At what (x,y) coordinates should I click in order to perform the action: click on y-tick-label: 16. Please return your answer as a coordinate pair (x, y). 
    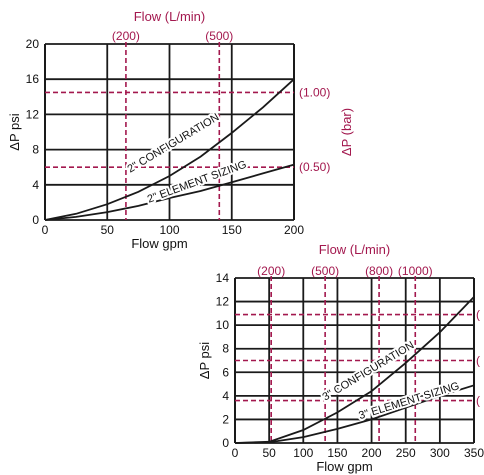
    Looking at the image, I should click on (33, 79).